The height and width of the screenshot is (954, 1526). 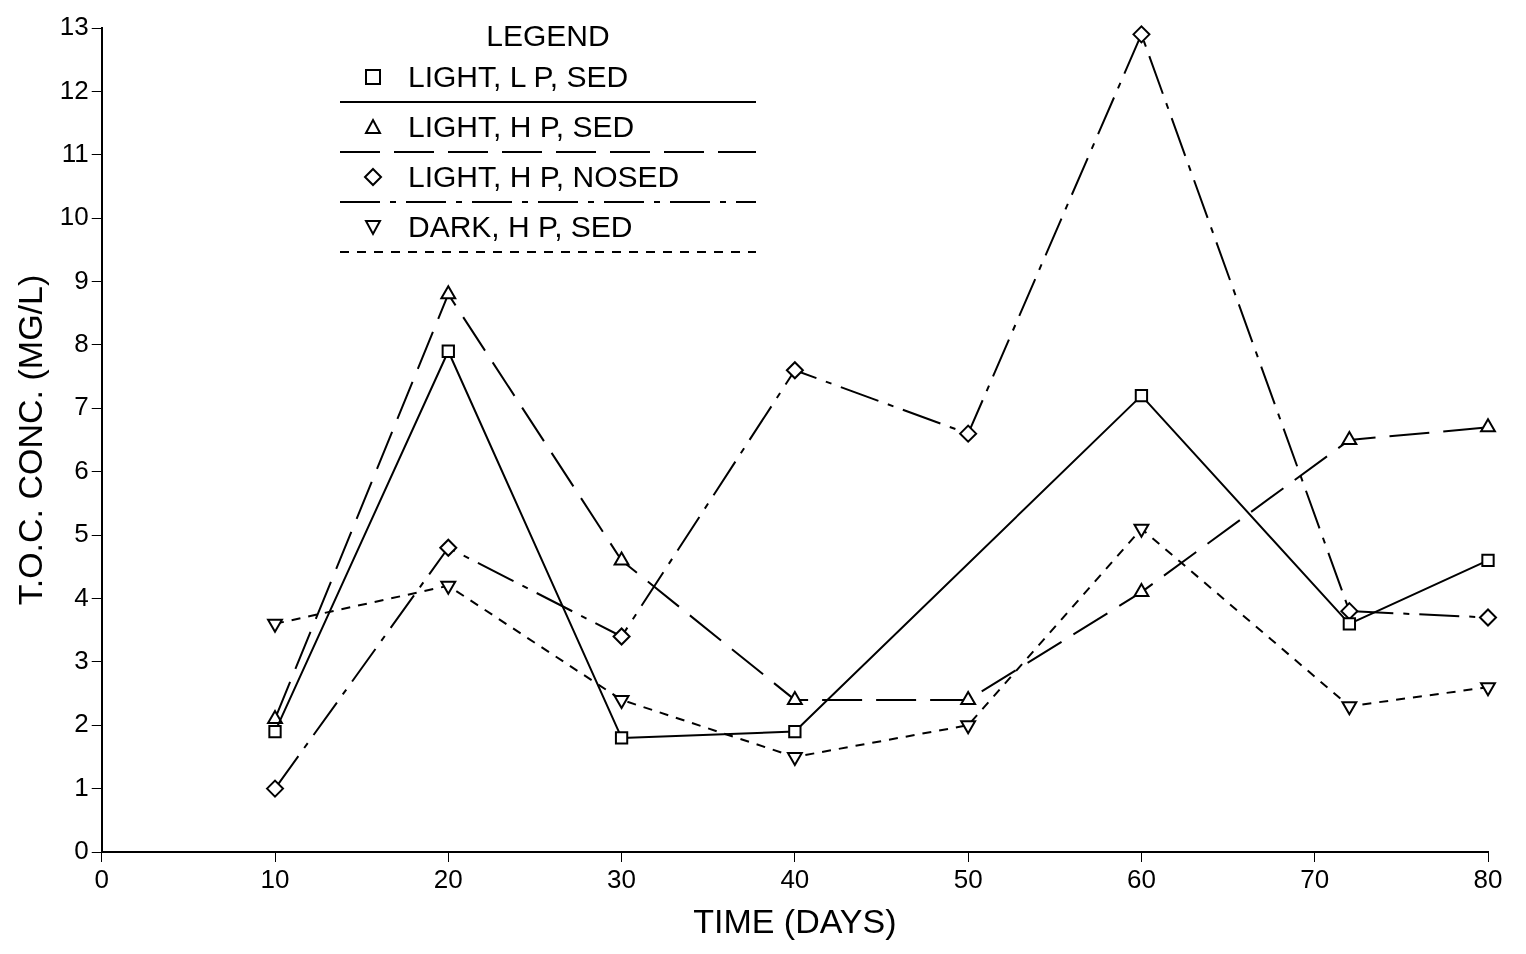 I want to click on x-tick-label: 0, so click(x=101, y=878).